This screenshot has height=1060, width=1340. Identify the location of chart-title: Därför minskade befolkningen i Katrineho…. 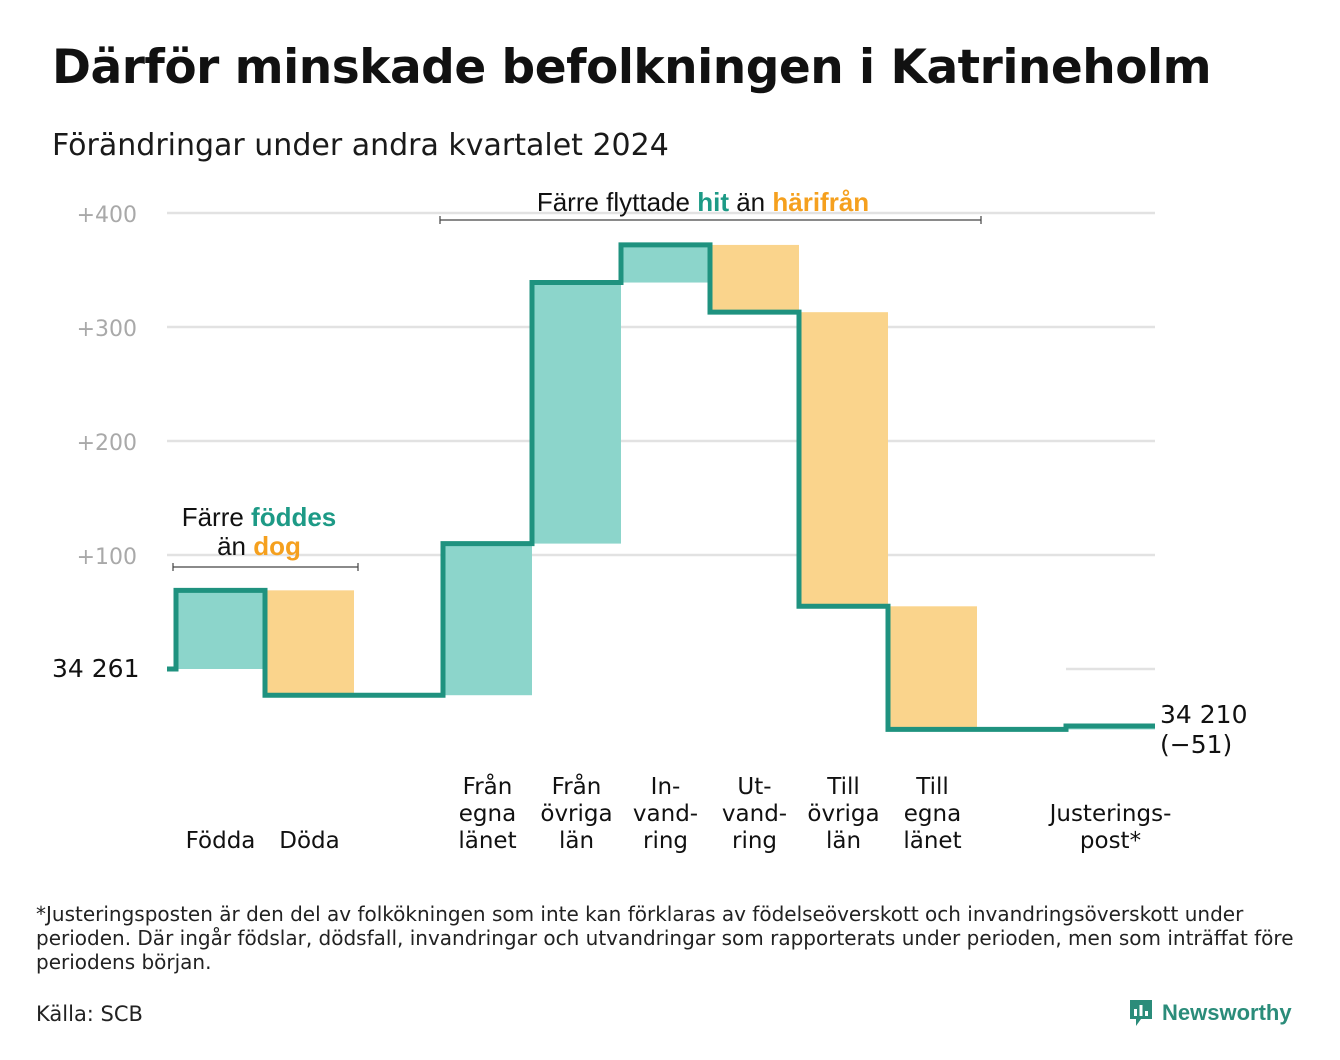
(632, 67).